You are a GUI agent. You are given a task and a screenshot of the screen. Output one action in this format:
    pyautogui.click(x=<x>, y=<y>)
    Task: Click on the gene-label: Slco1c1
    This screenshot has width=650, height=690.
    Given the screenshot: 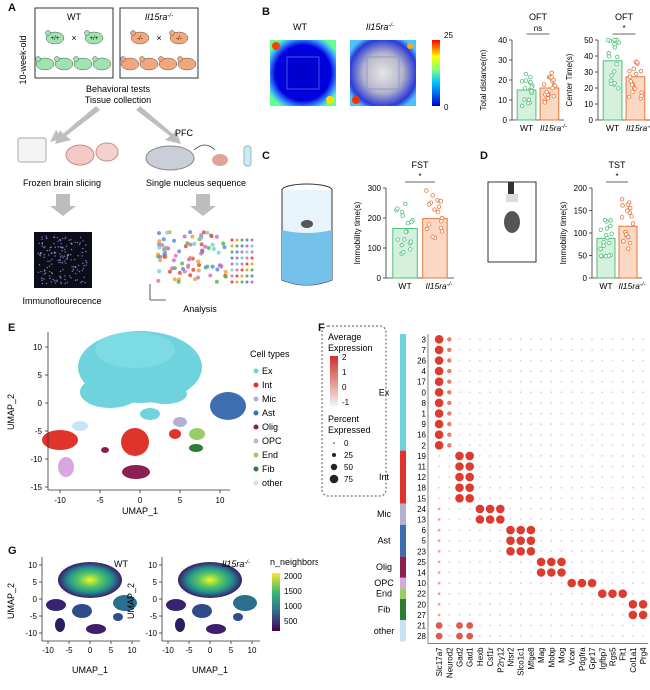 What is the action you would take?
    pyautogui.click(x=521, y=661)
    